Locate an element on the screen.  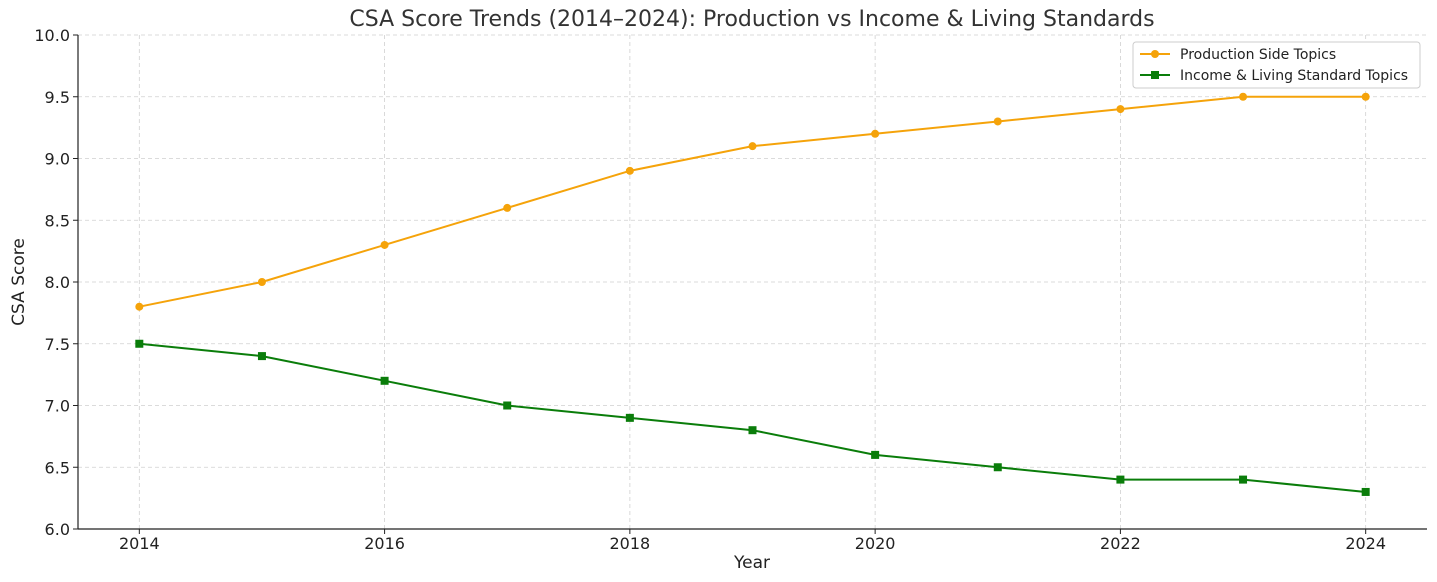
legend-box is located at coordinates (1276, 65).